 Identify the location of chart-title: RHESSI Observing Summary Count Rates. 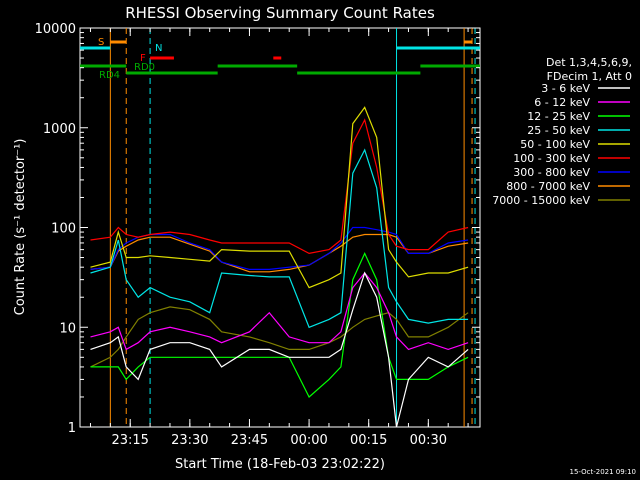
(280, 13).